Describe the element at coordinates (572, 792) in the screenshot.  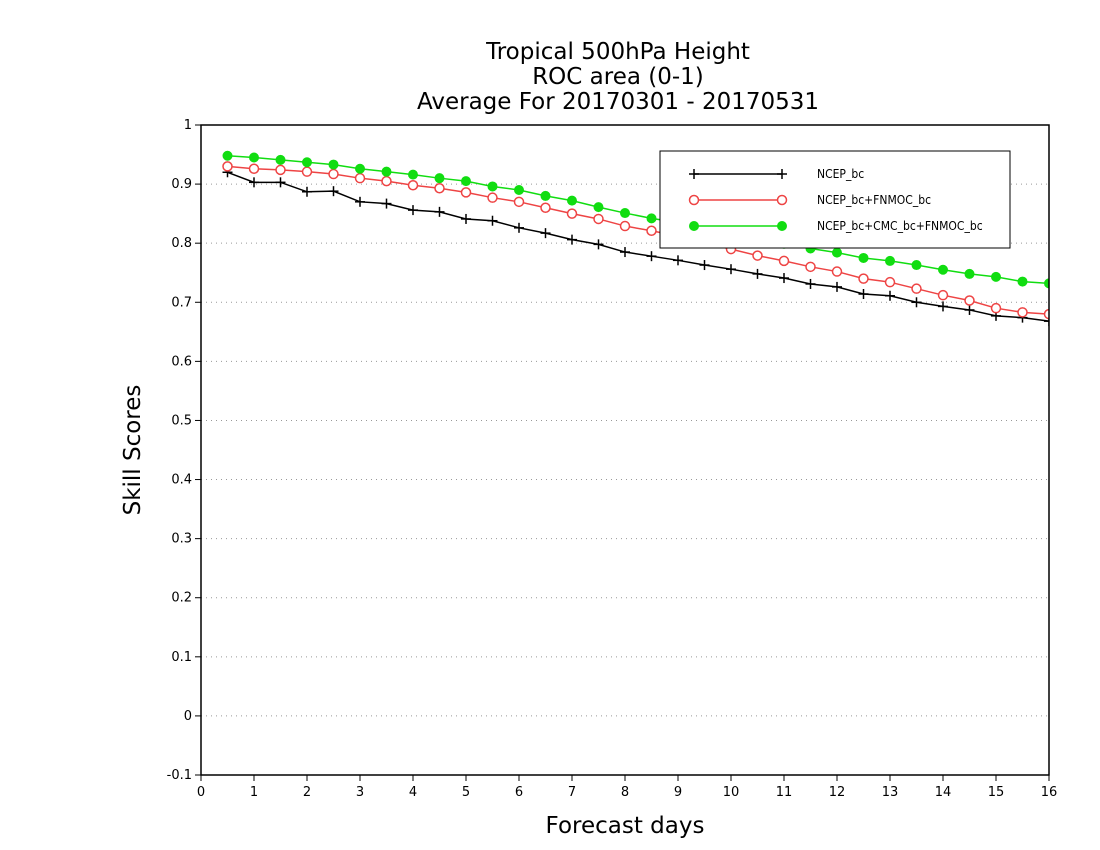
I see `x-tick-label: 7` at that location.